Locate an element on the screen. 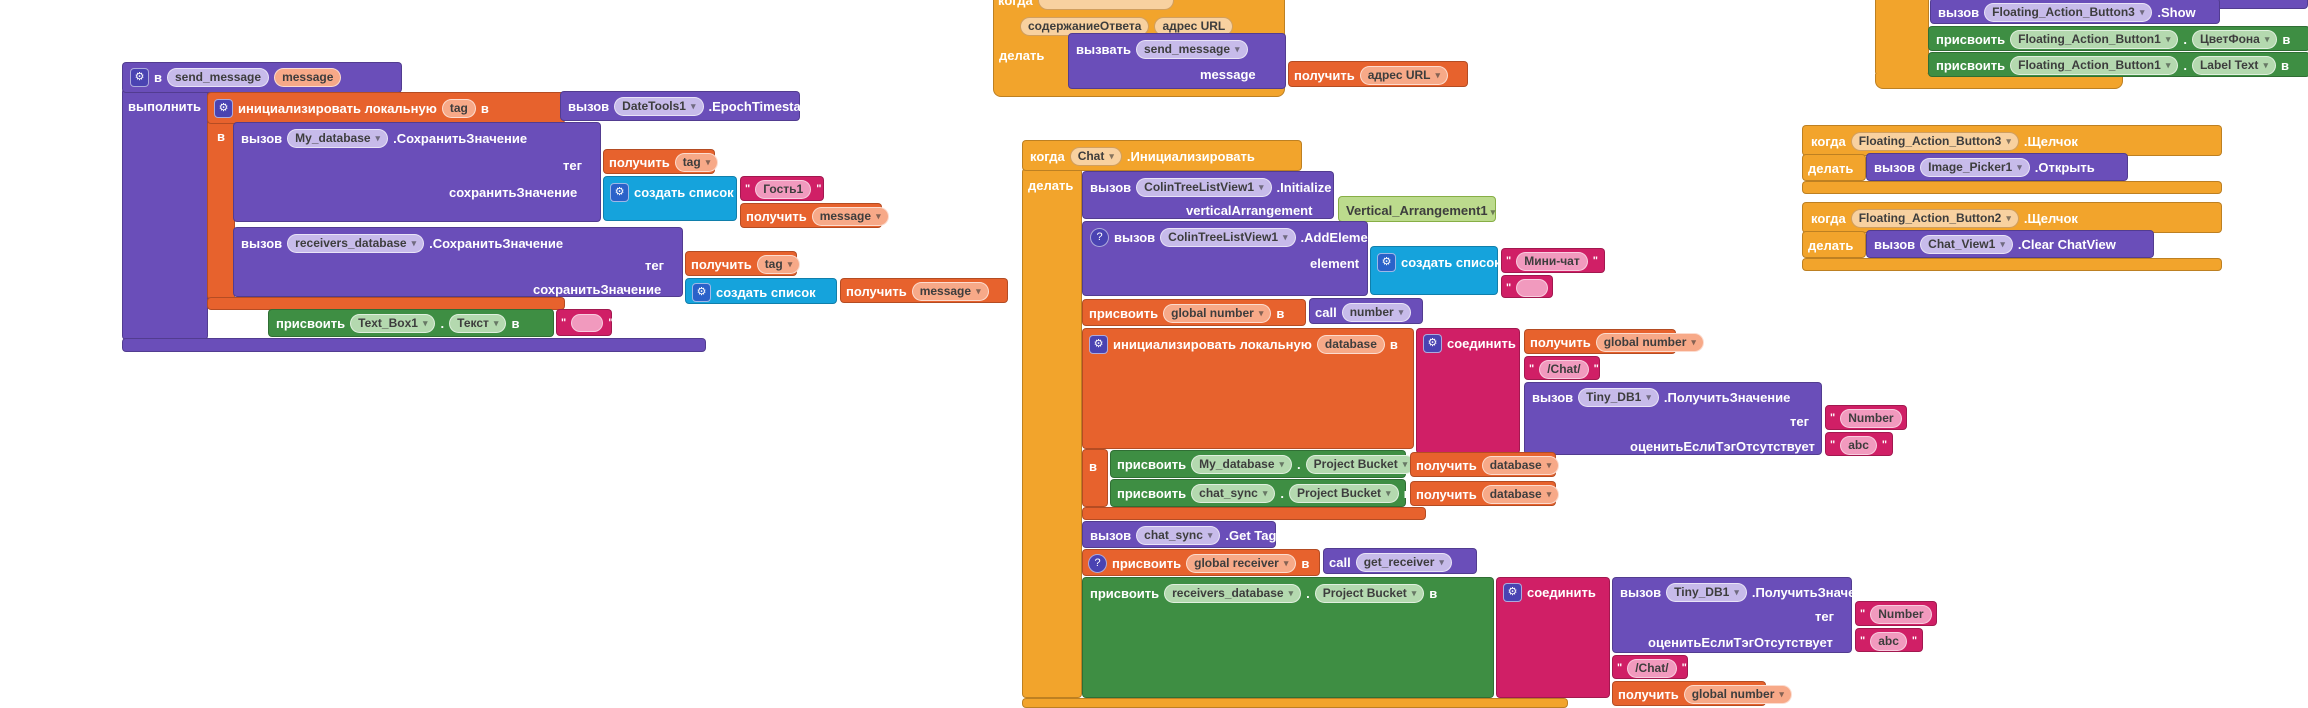 This screenshot has height=708, width=2308. call-get-receiver-proc-row: call get_receiver is located at coordinates (1390, 562).